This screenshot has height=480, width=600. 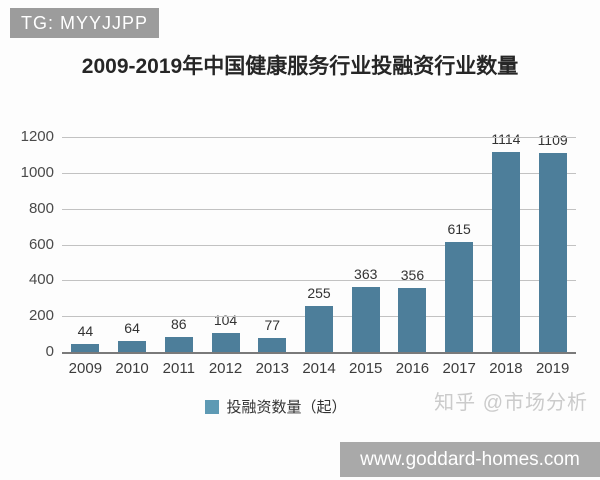 I want to click on bar-value-label-2013: 77, so click(x=272, y=325).